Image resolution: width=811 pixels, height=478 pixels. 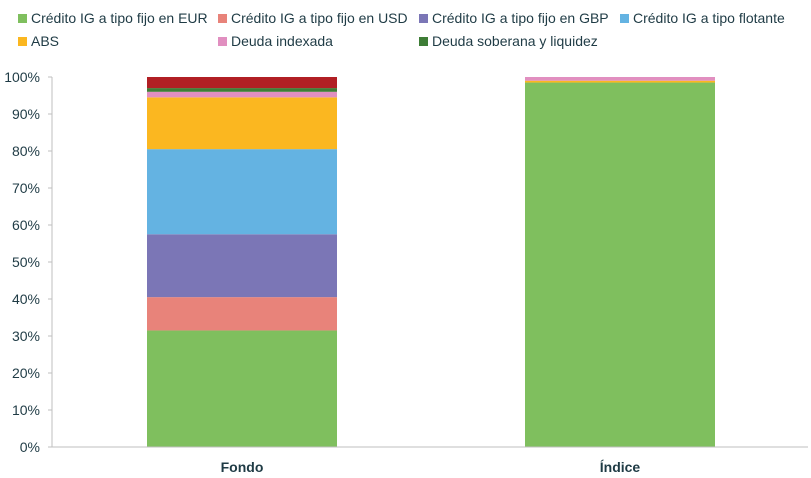 I want to click on x-category-label-fondo: Fondo, so click(x=242, y=467).